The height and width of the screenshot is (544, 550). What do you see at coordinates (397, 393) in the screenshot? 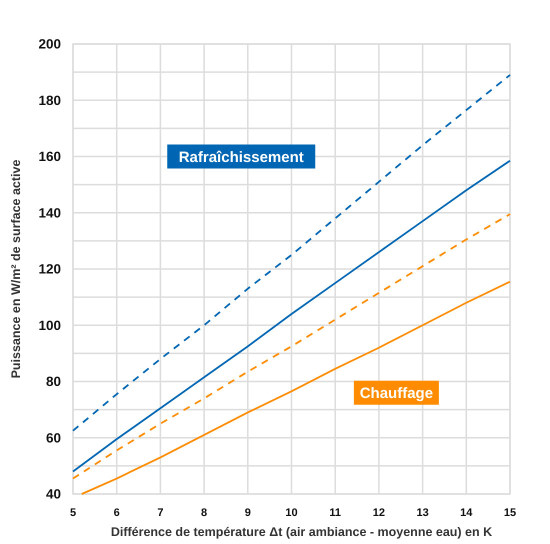
I see `annotation: Chauffage` at bounding box center [397, 393].